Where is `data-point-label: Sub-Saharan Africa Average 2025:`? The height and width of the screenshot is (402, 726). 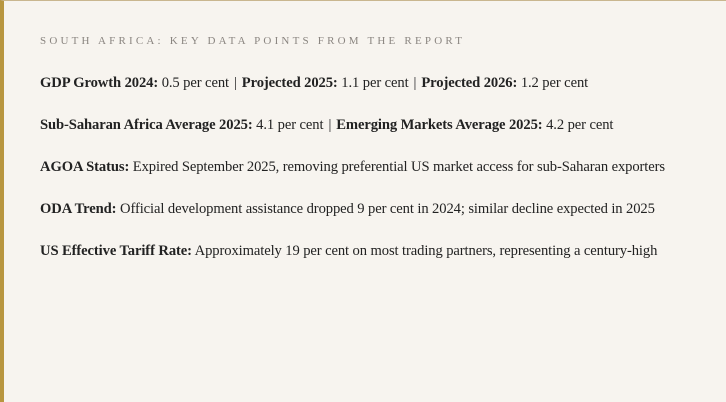 data-point-label: Sub-Saharan Africa Average 2025: is located at coordinates (146, 125).